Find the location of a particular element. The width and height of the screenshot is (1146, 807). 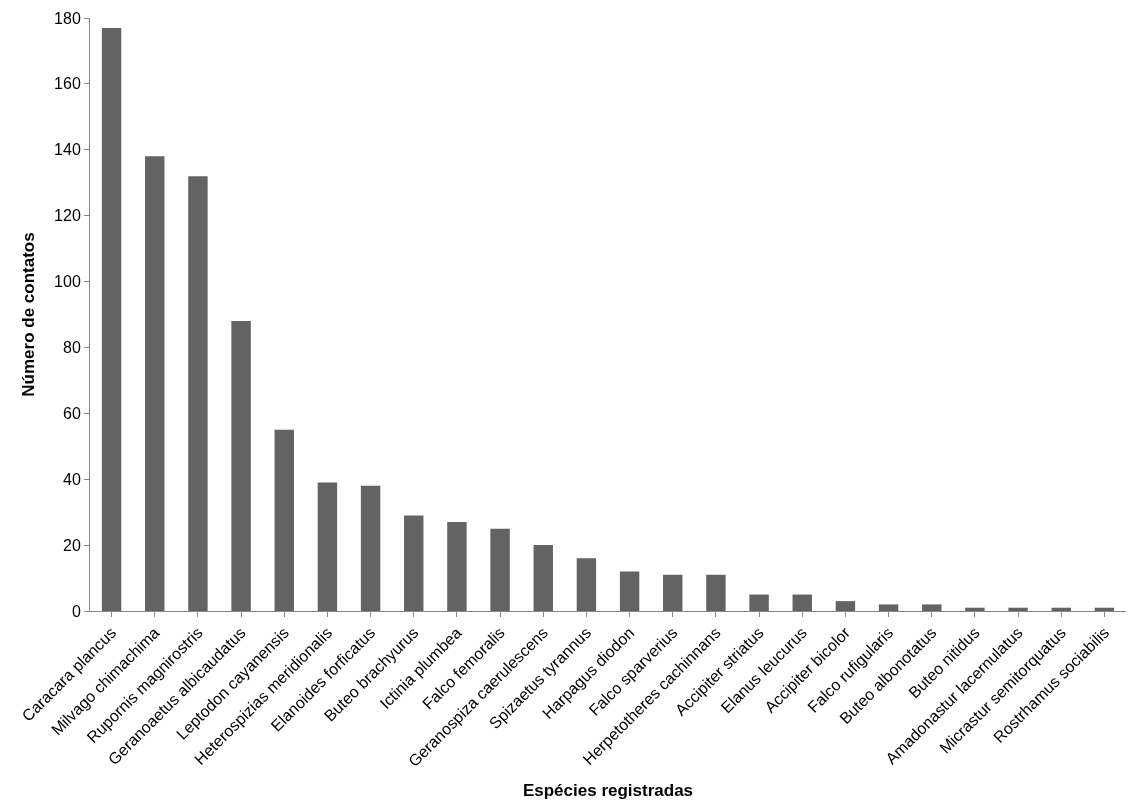

y-tick-label: 80 is located at coordinates (72, 348).